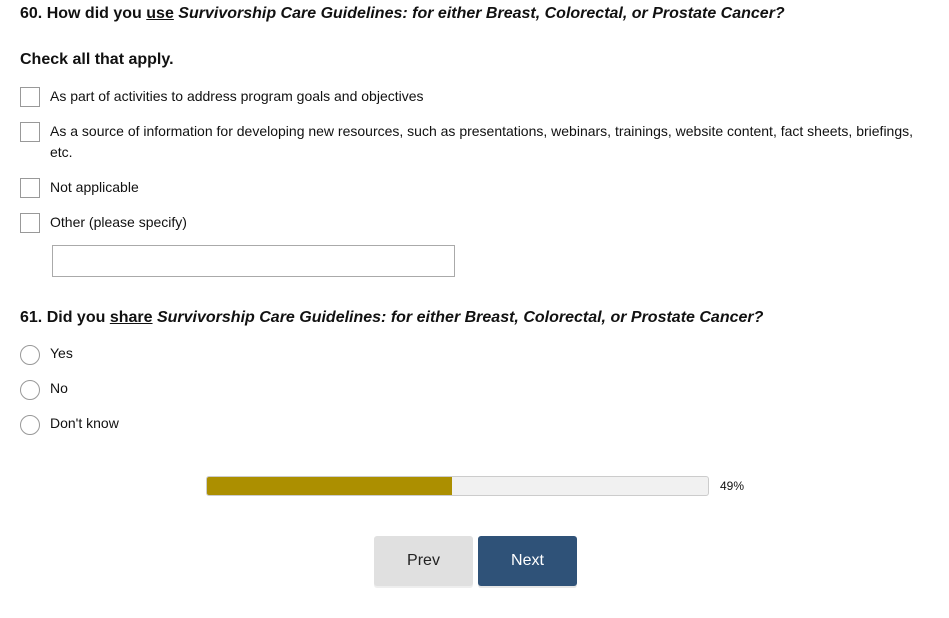 This screenshot has height=618, width=949. Describe the element at coordinates (423, 561) in the screenshot. I see `prev-button: Prev` at that location.